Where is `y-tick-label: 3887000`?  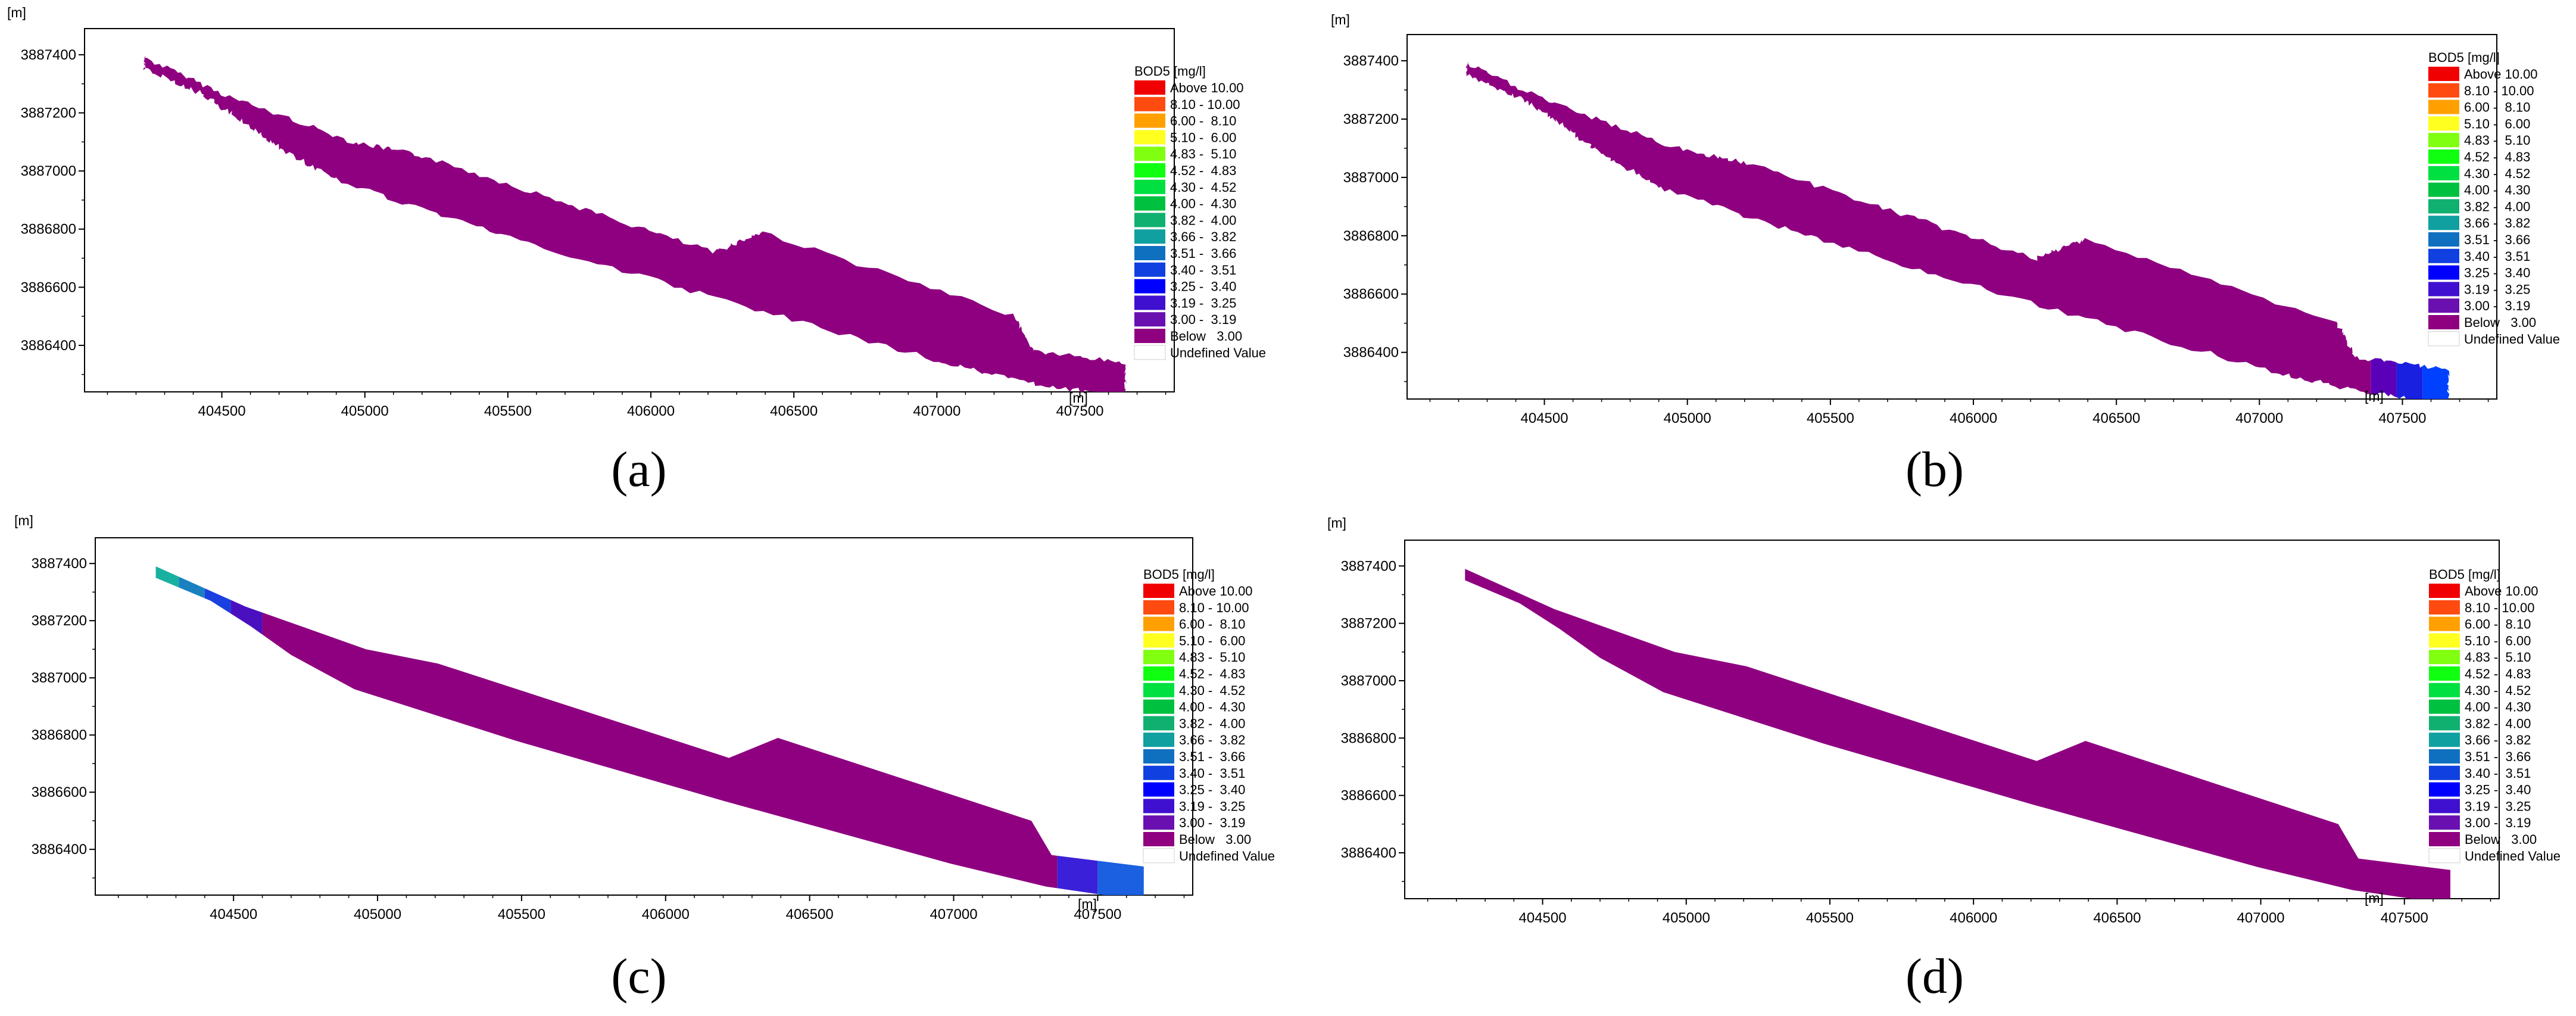 y-tick-label: 3887000 is located at coordinates (60, 678).